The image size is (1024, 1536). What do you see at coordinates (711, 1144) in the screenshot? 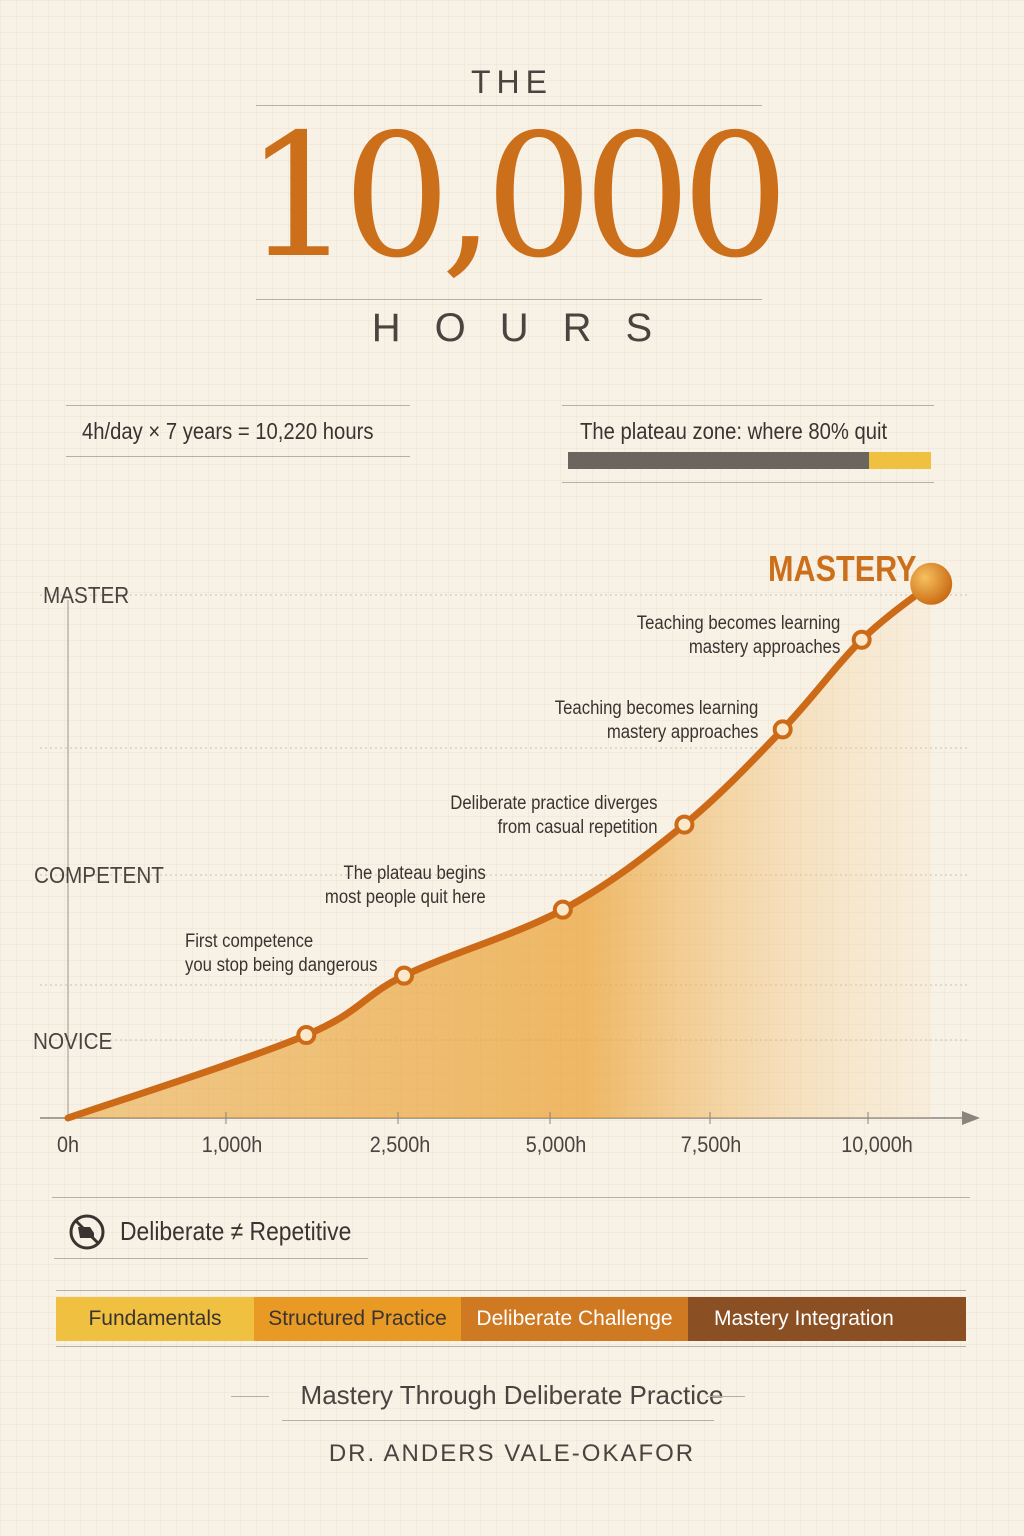
I see `x-tick: 7,500h` at bounding box center [711, 1144].